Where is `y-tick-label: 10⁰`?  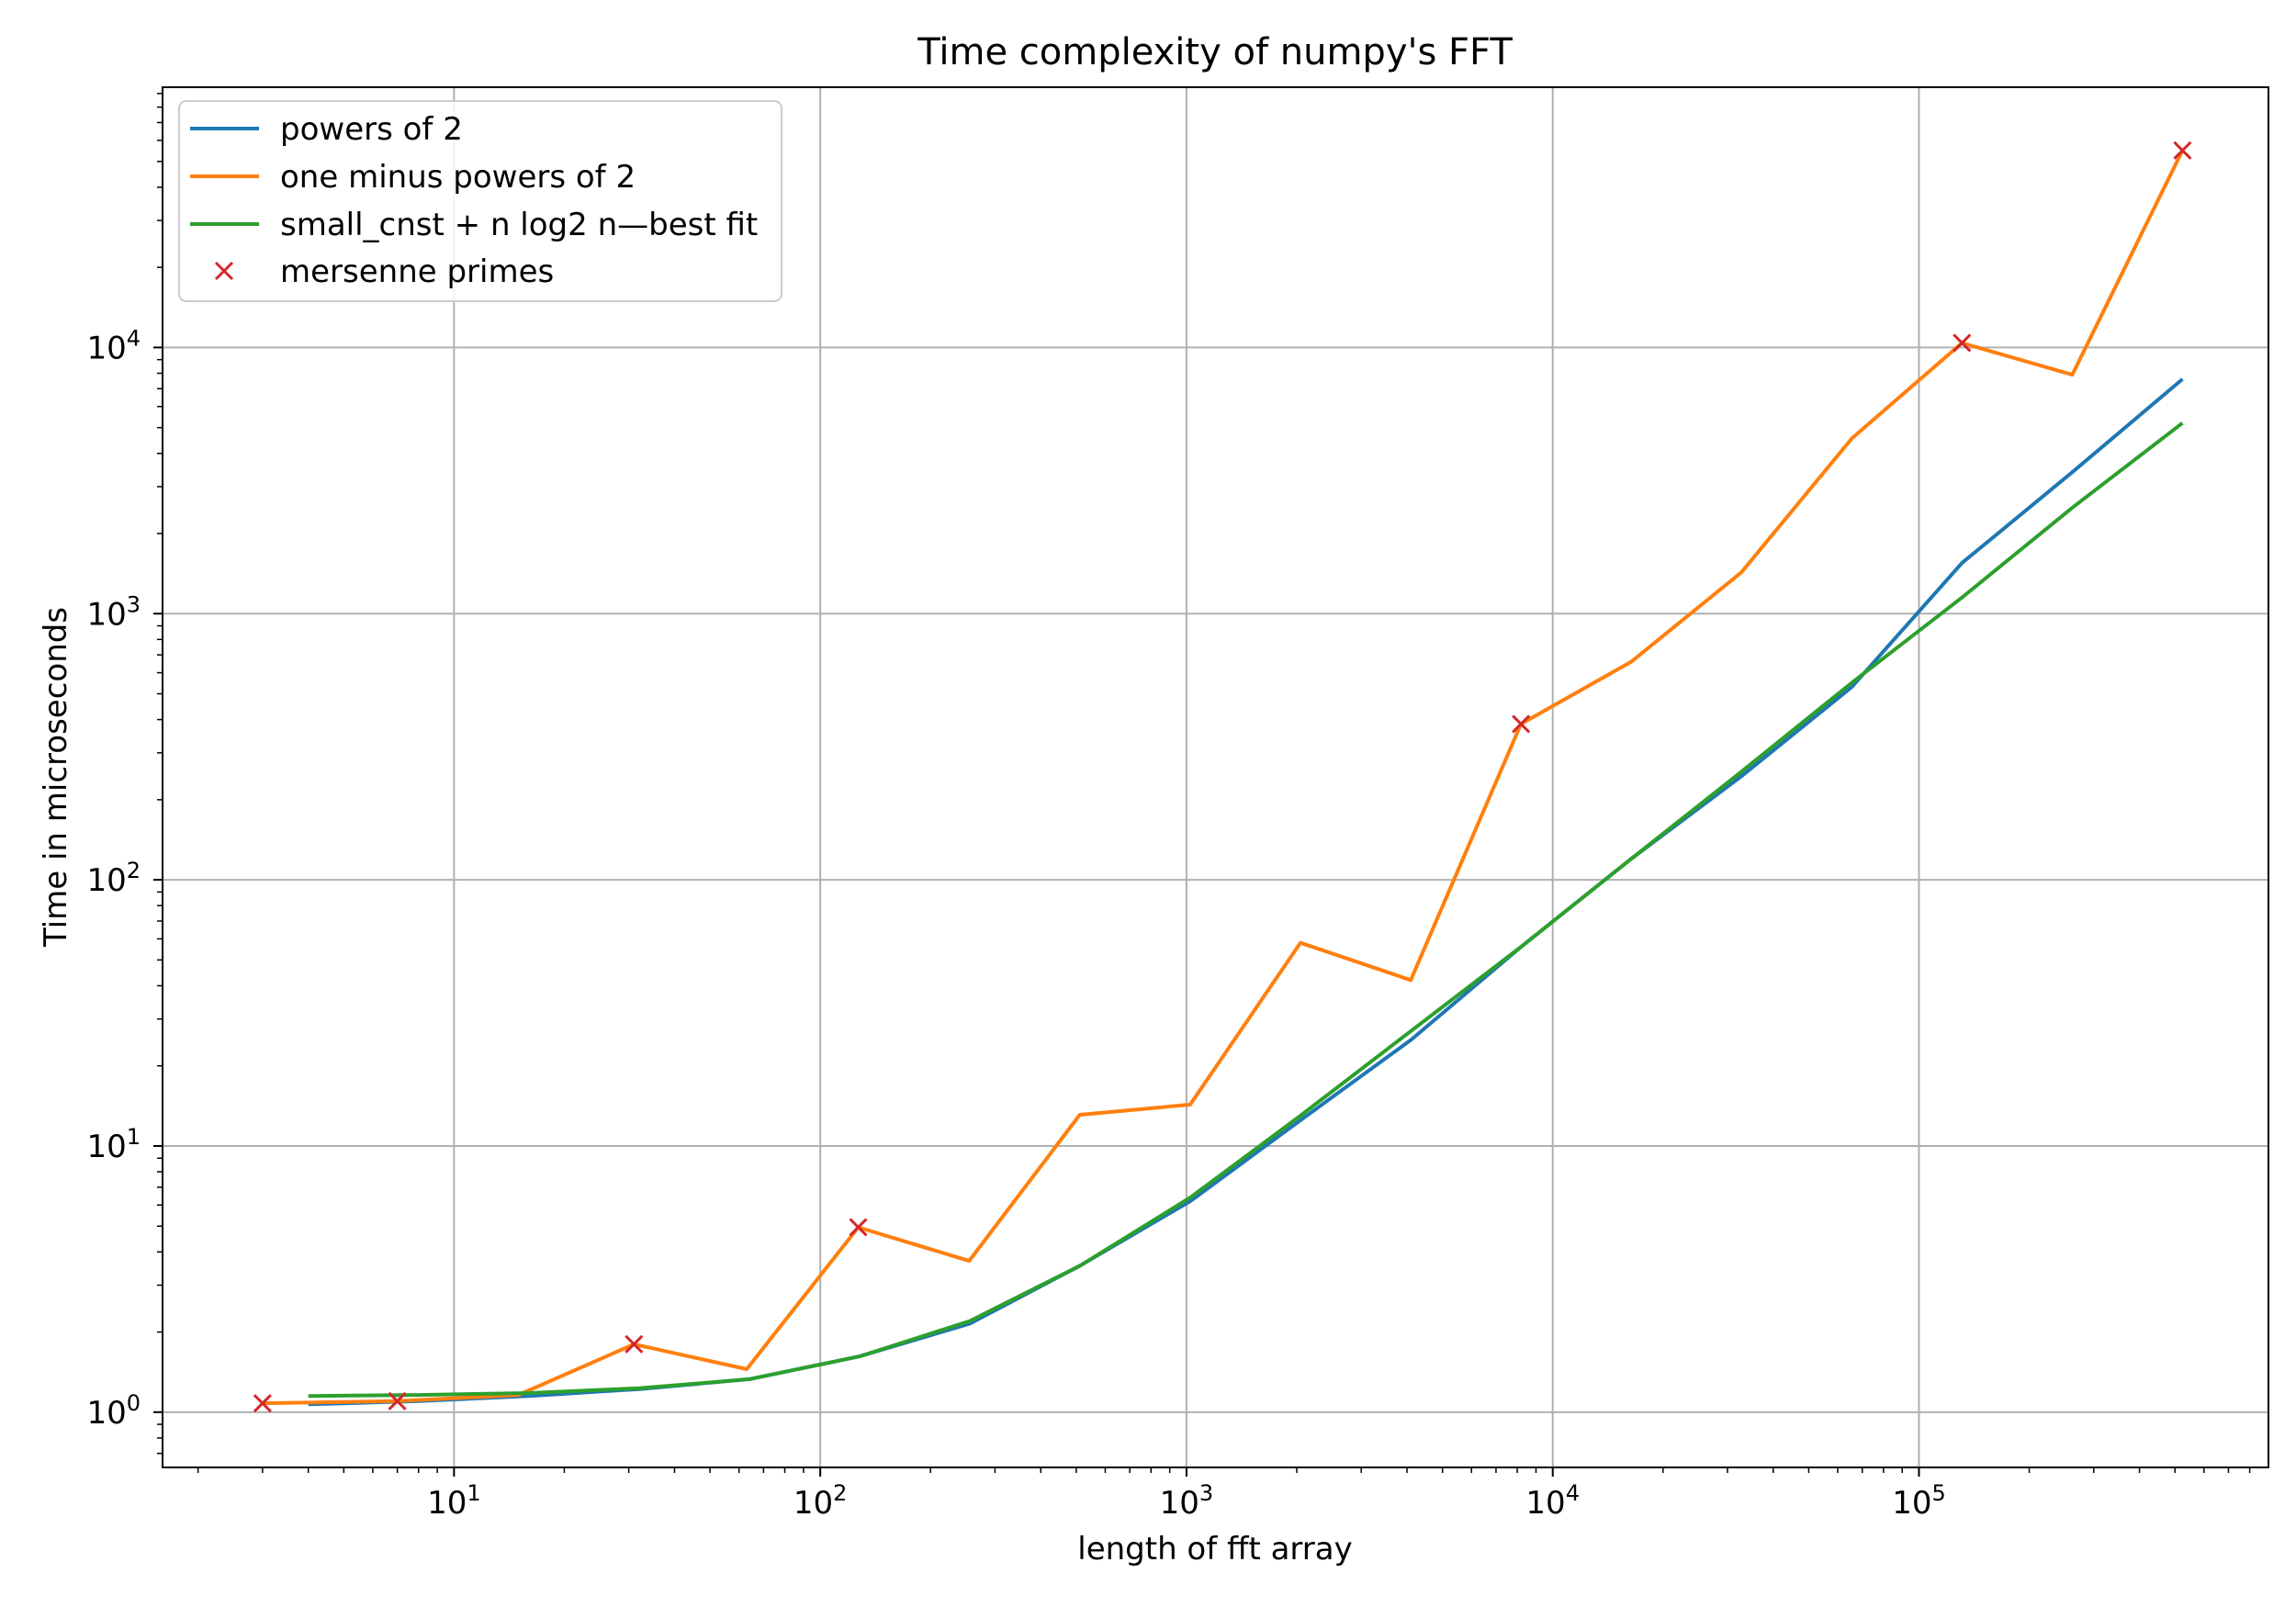 y-tick-label: 10⁰ is located at coordinates (113, 1411).